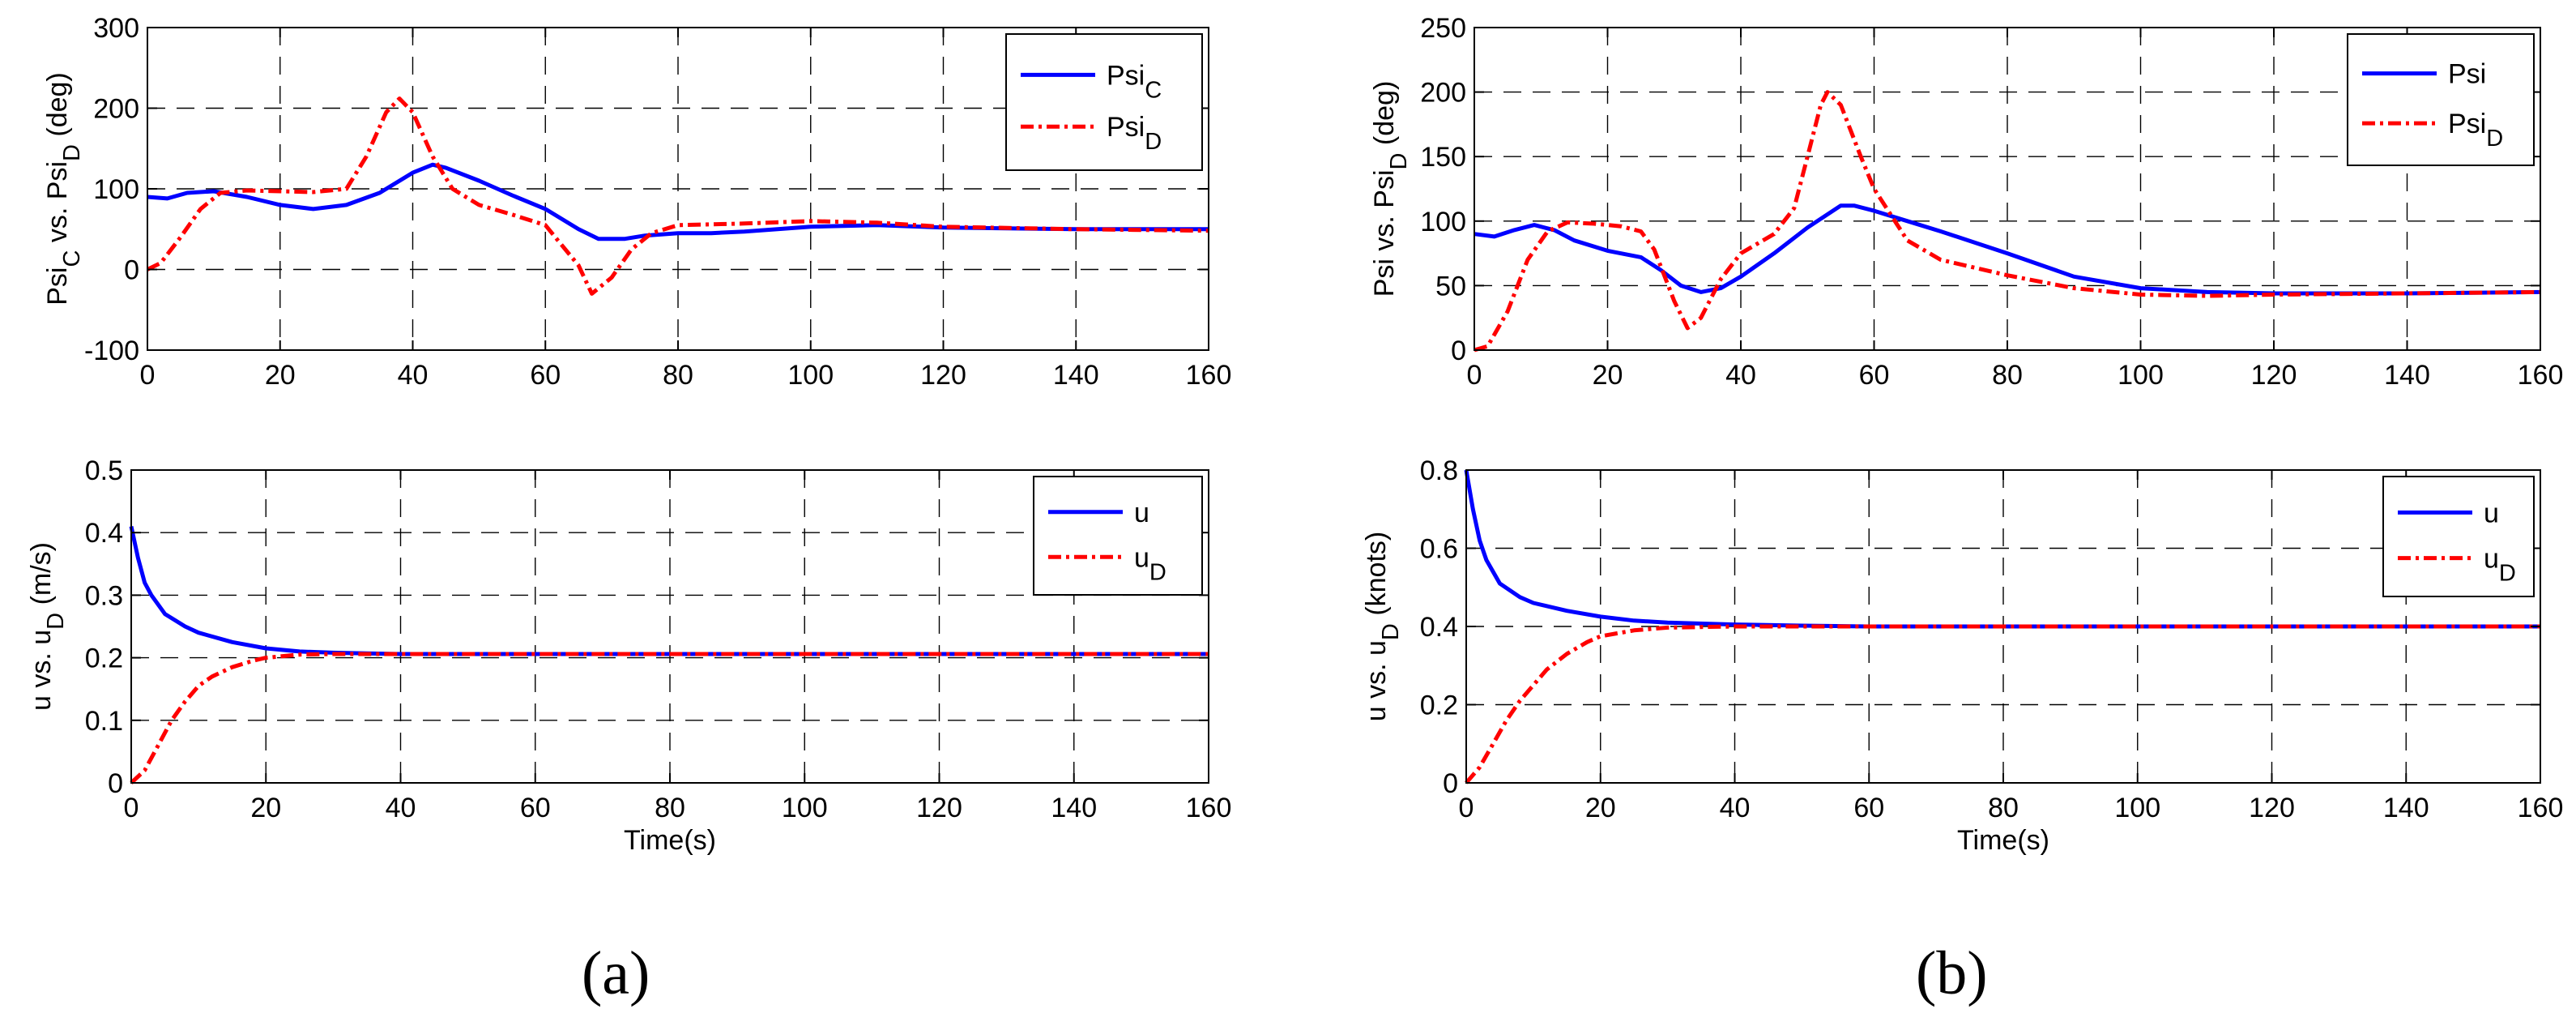 This screenshot has width=2576, height=1026. I want to click on y-tick-label: 0.5, so click(104, 470).